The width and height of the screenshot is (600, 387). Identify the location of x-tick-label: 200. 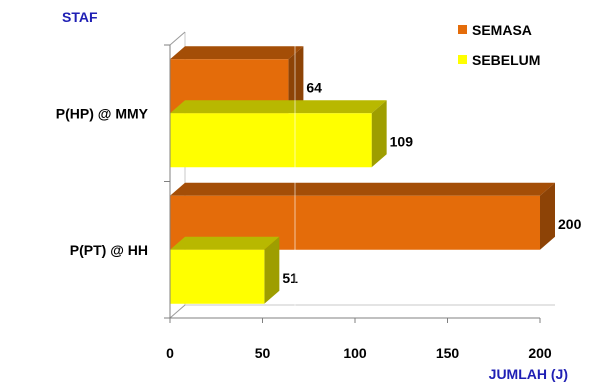
(540, 353).